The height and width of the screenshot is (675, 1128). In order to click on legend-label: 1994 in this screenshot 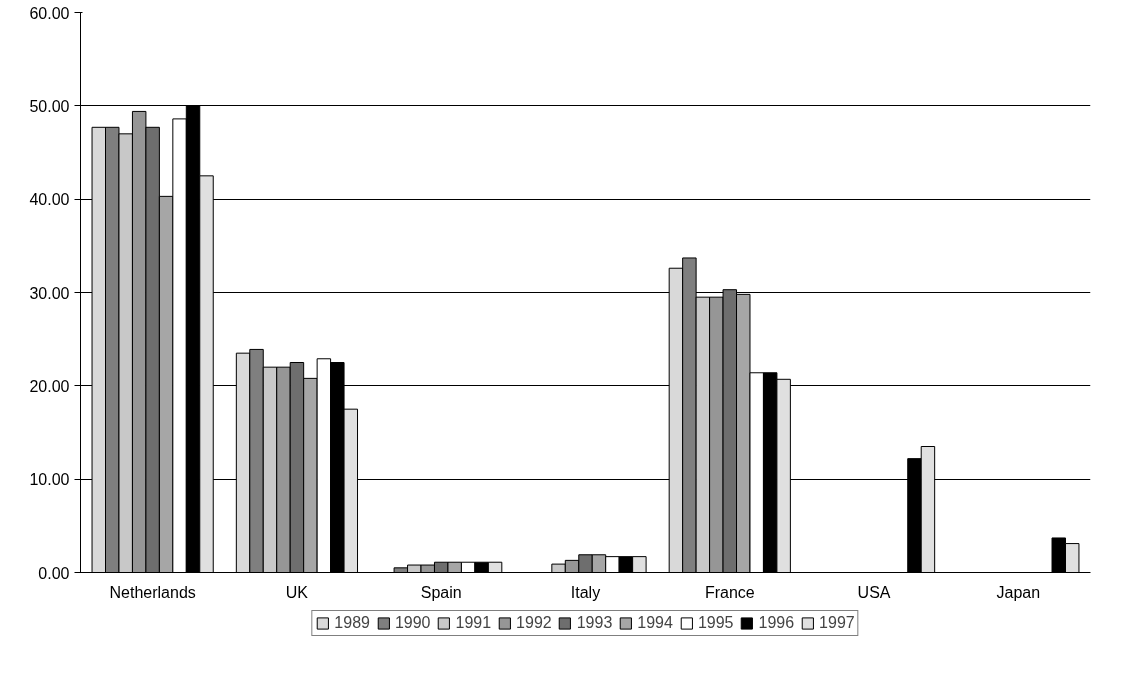, I will do `click(655, 623)`.